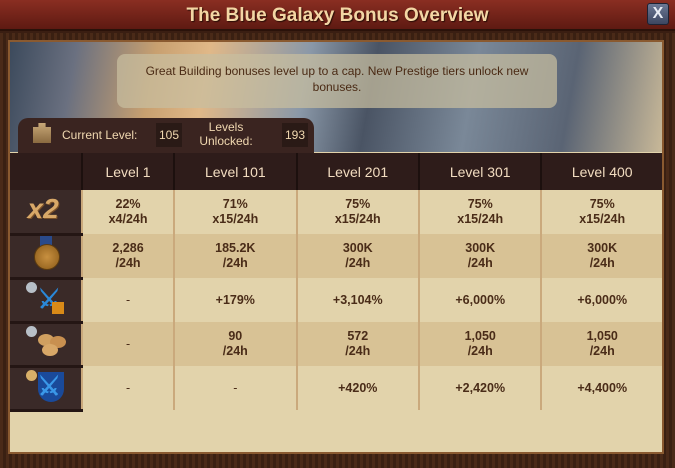 The width and height of the screenshot is (675, 468). I want to click on bonus-cell: +2,420%, so click(479, 388).